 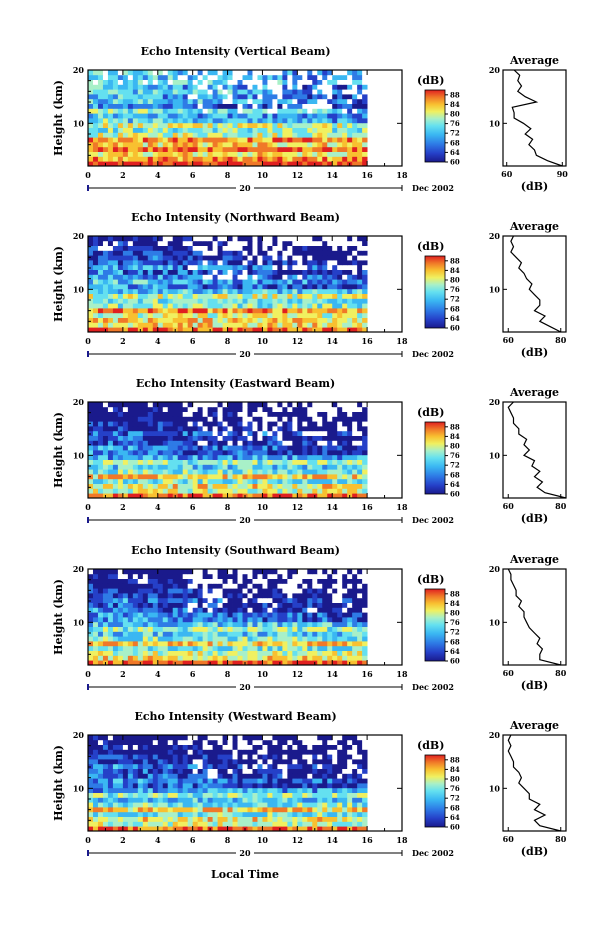 What do you see at coordinates (79, 455) in the screenshot?
I see `y-tick-label: 10` at bounding box center [79, 455].